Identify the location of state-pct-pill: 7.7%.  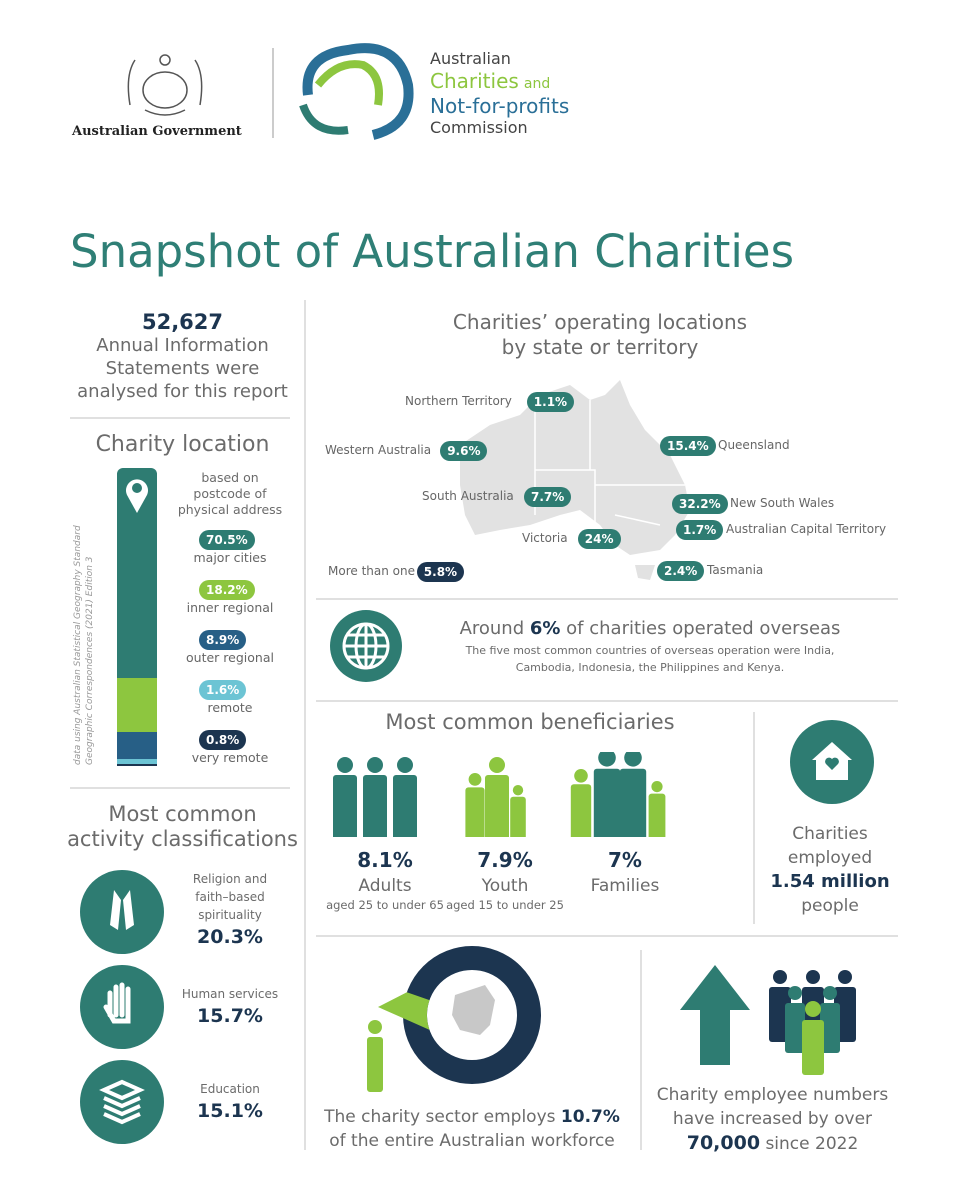
(548, 497).